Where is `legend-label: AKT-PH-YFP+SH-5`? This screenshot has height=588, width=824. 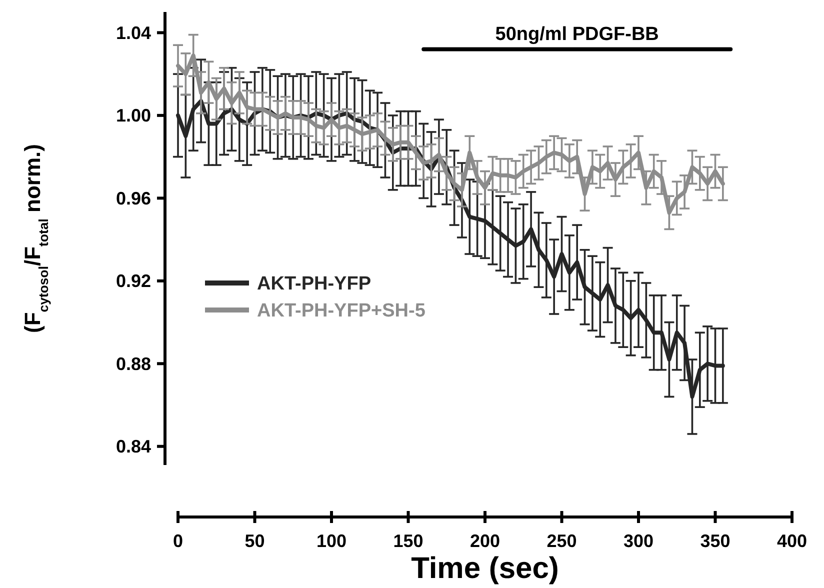
legend-label: AKT-PH-YFP+SH-5 is located at coordinates (341, 311).